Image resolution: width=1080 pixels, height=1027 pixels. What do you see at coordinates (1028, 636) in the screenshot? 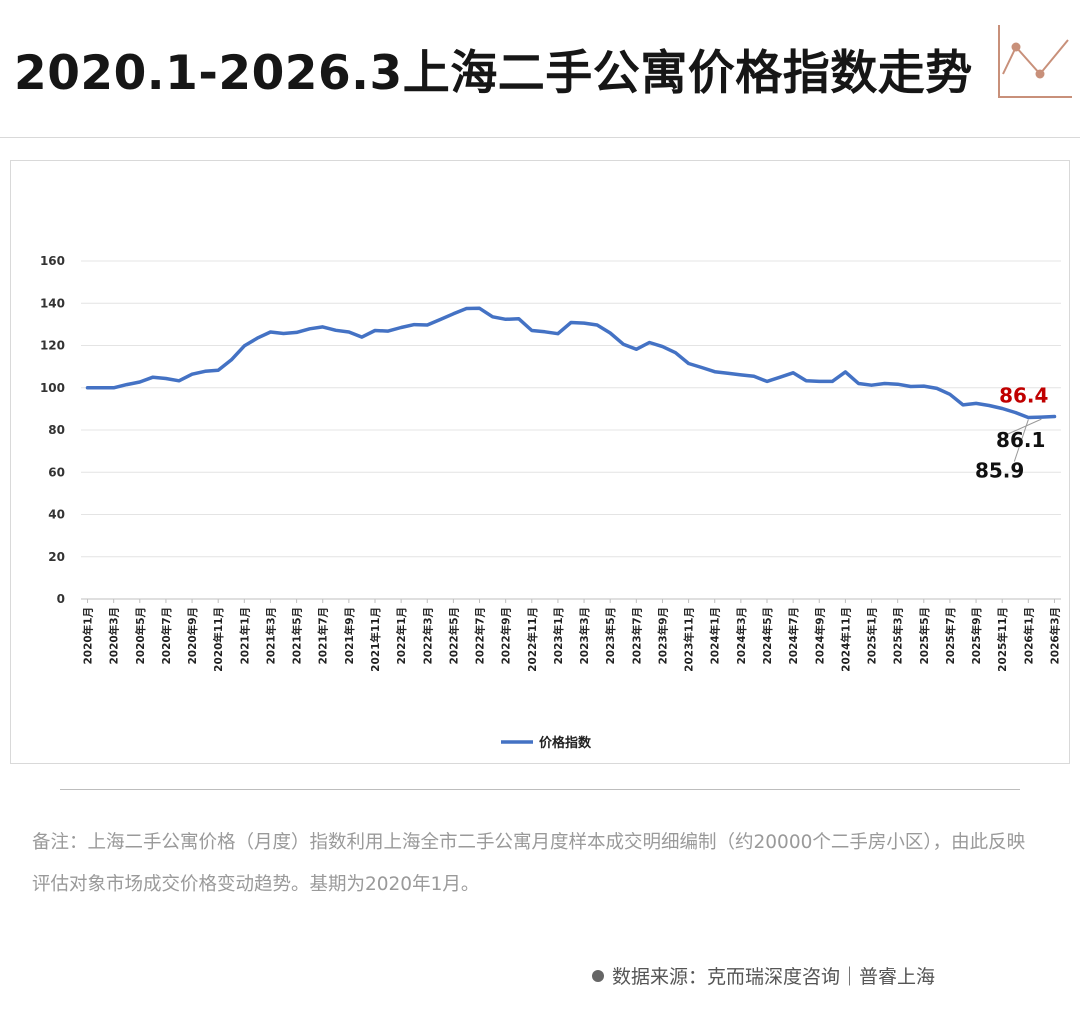
I see `x-tick-label: 2026年1月` at bounding box center [1028, 636].